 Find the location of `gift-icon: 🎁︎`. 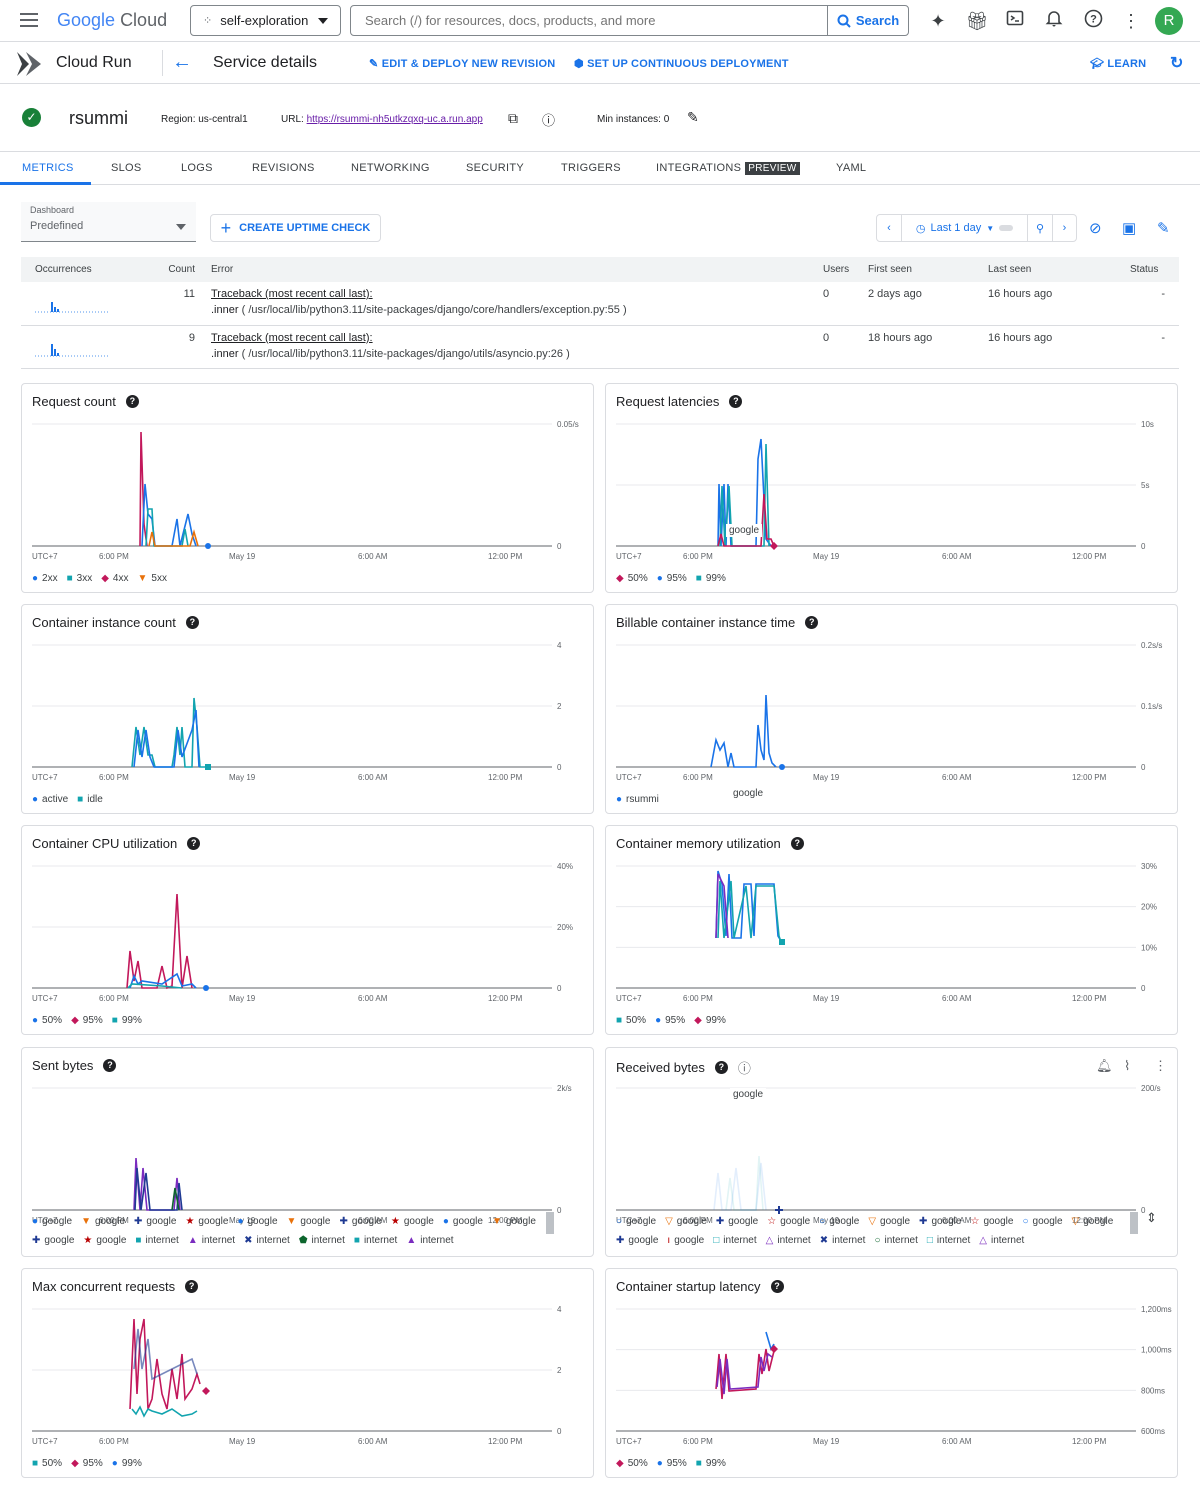

gift-icon: 🎁︎ is located at coordinates (977, 21).